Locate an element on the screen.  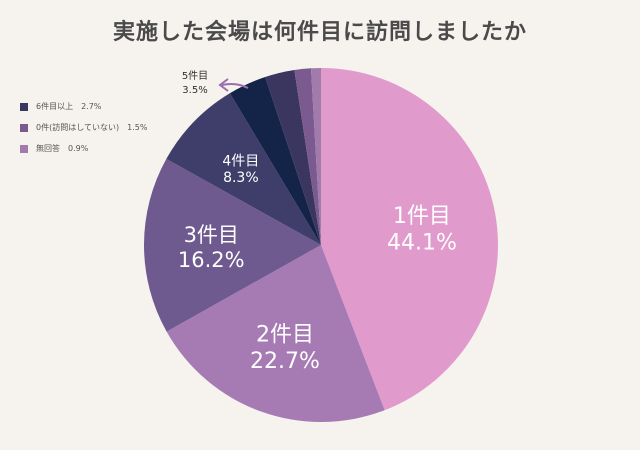
slice-value: 22.7% is located at coordinates (285, 361).